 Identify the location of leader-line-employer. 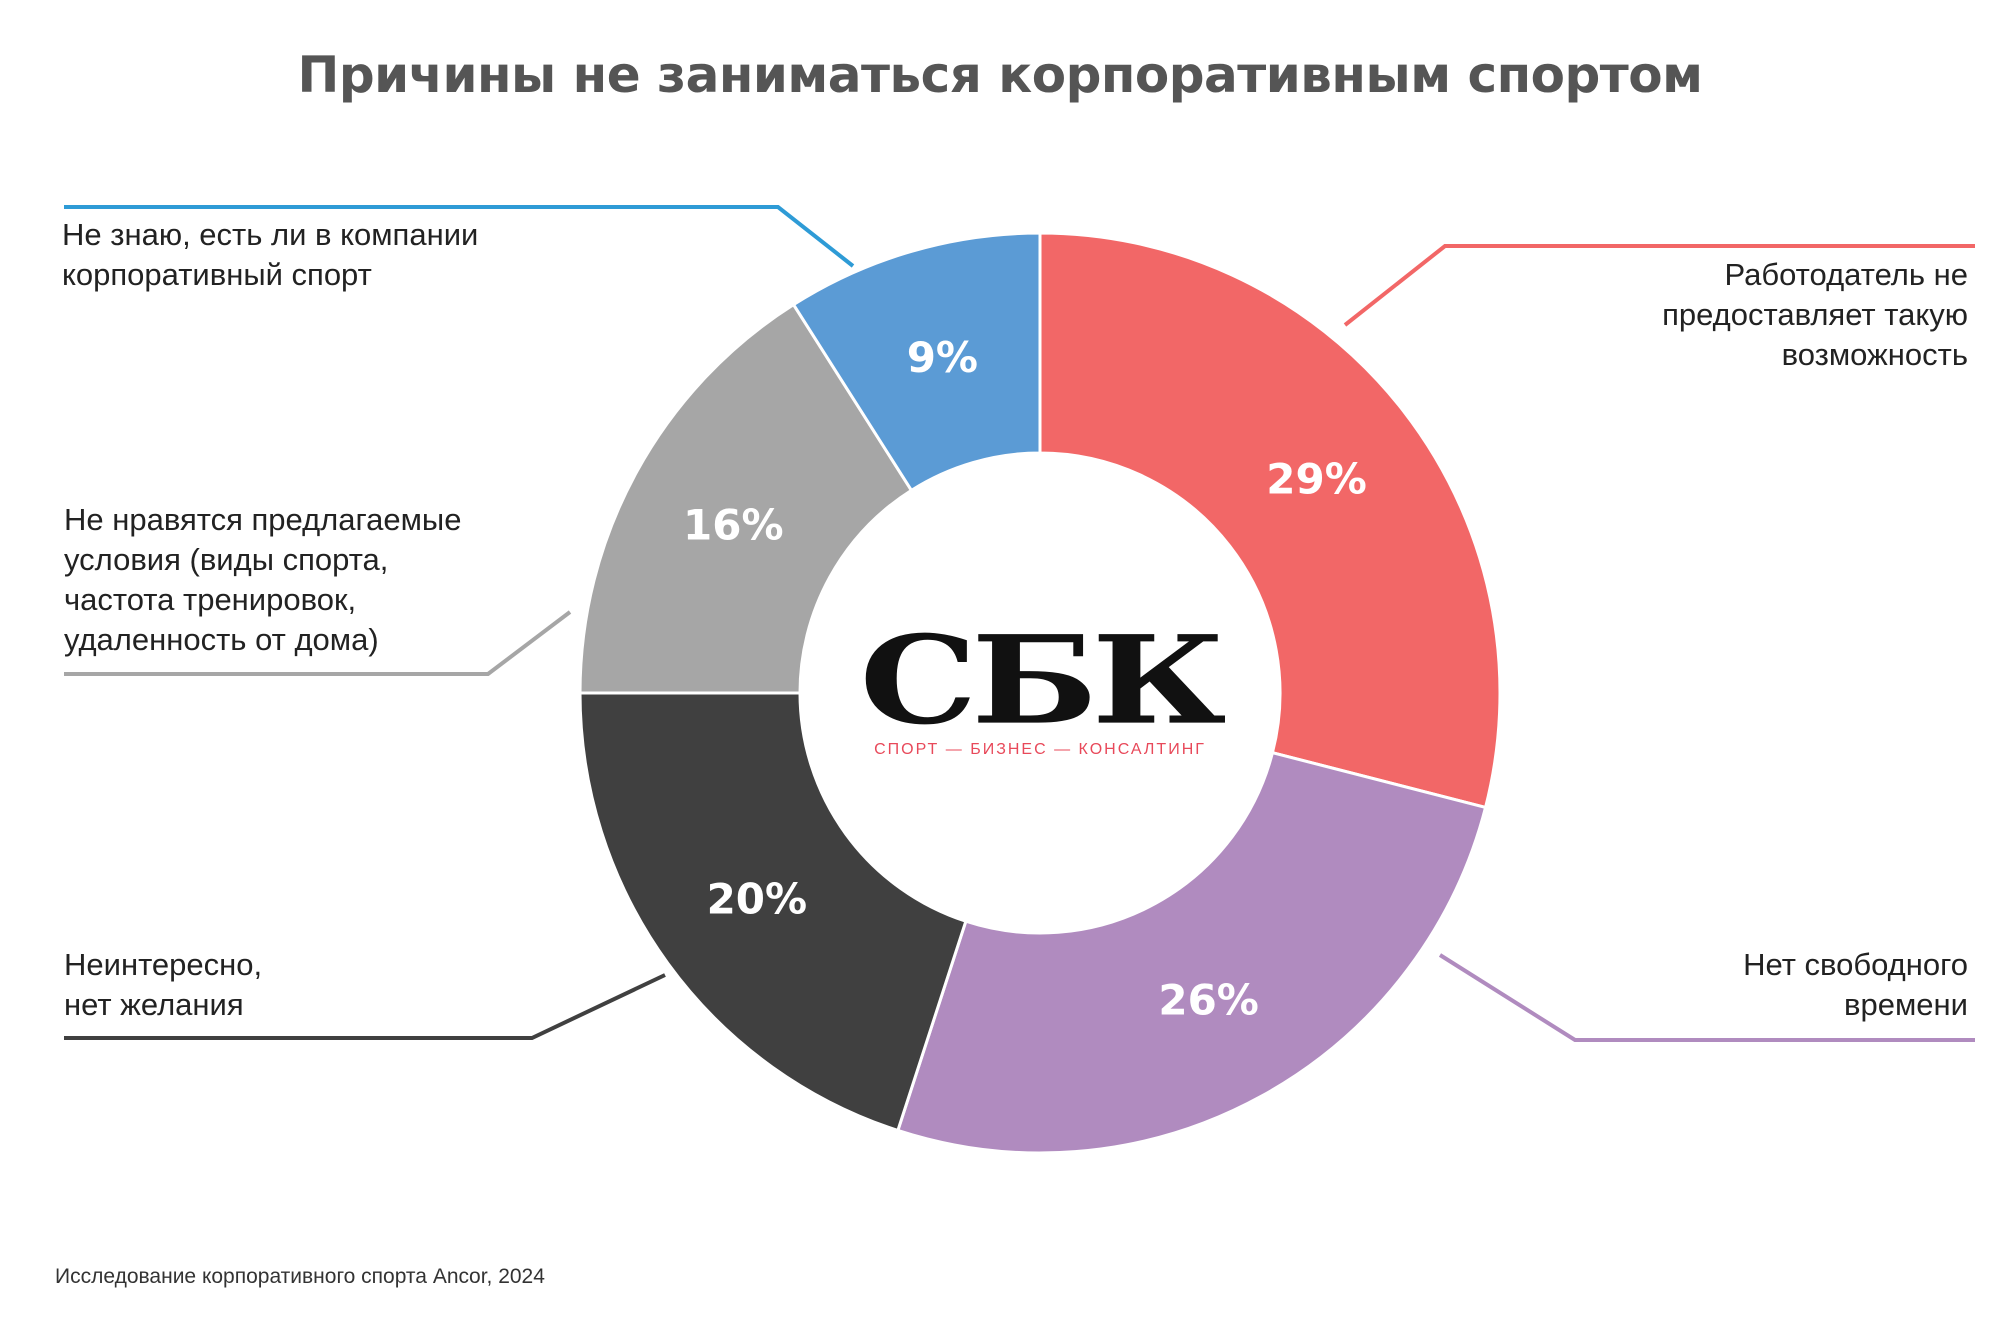
(1659, 285).